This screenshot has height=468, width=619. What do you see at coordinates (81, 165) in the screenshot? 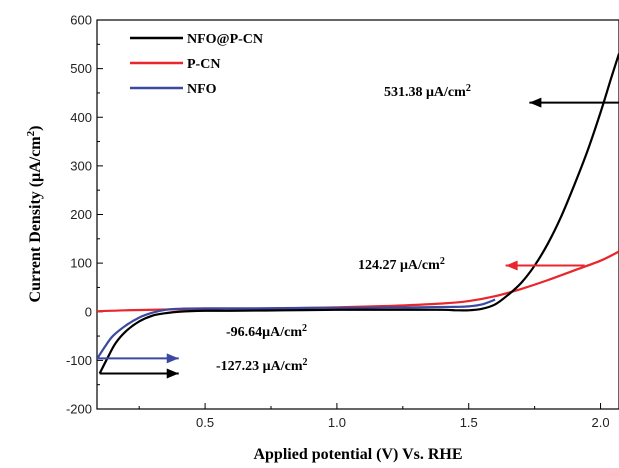
I see `y-tick-label: 300` at bounding box center [81, 165].